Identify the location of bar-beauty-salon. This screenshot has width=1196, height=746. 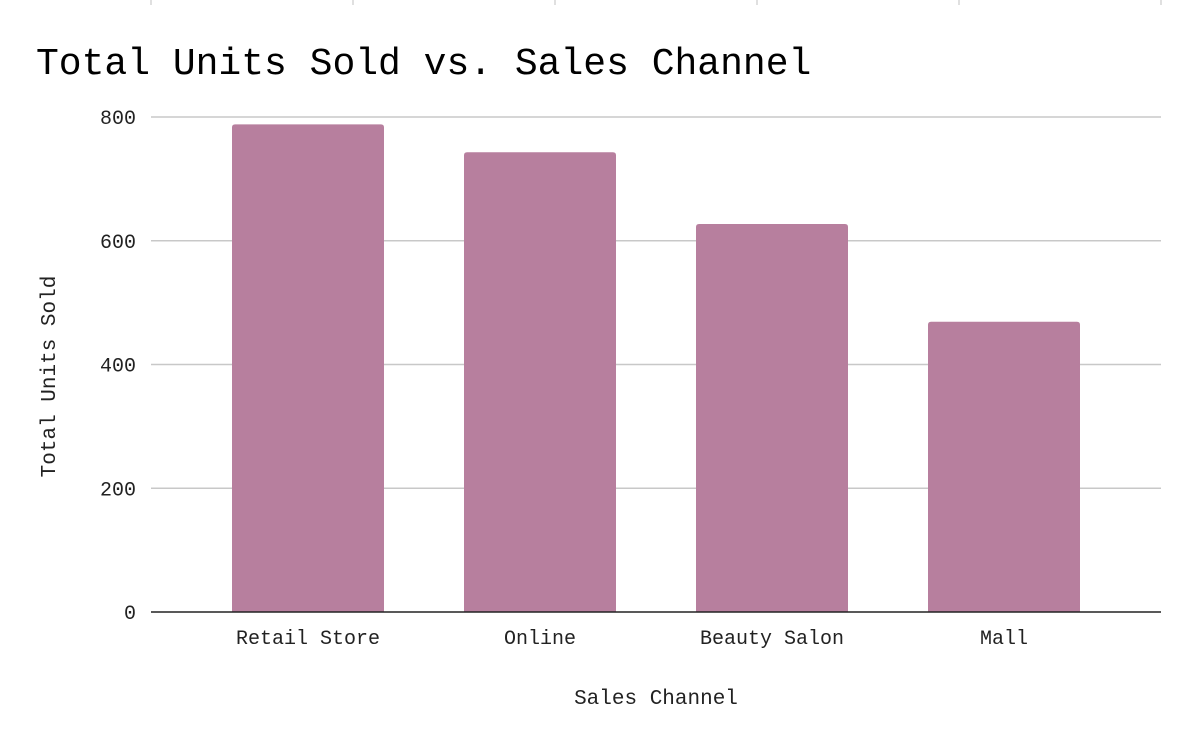
(772, 418).